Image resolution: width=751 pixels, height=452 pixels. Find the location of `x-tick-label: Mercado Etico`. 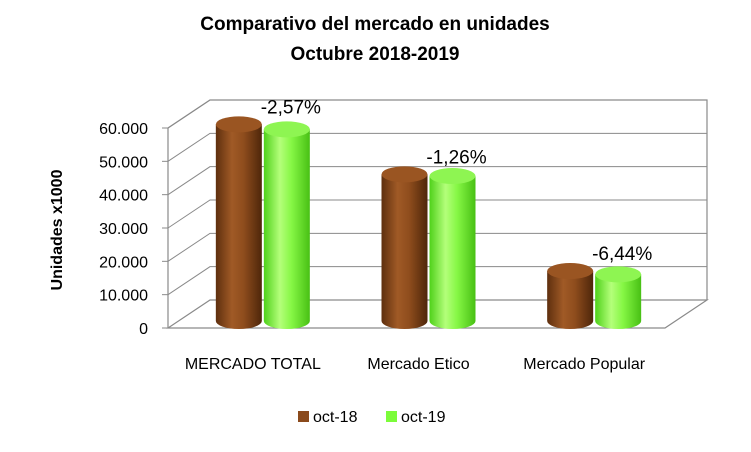

x-tick-label: Mercado Etico is located at coordinates (418, 364).